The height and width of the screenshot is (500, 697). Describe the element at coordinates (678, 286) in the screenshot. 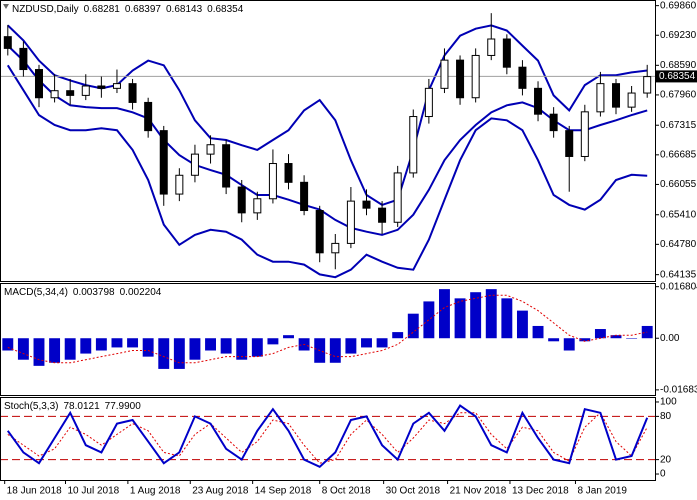

I see `y-tick-label: 0.016804` at that location.